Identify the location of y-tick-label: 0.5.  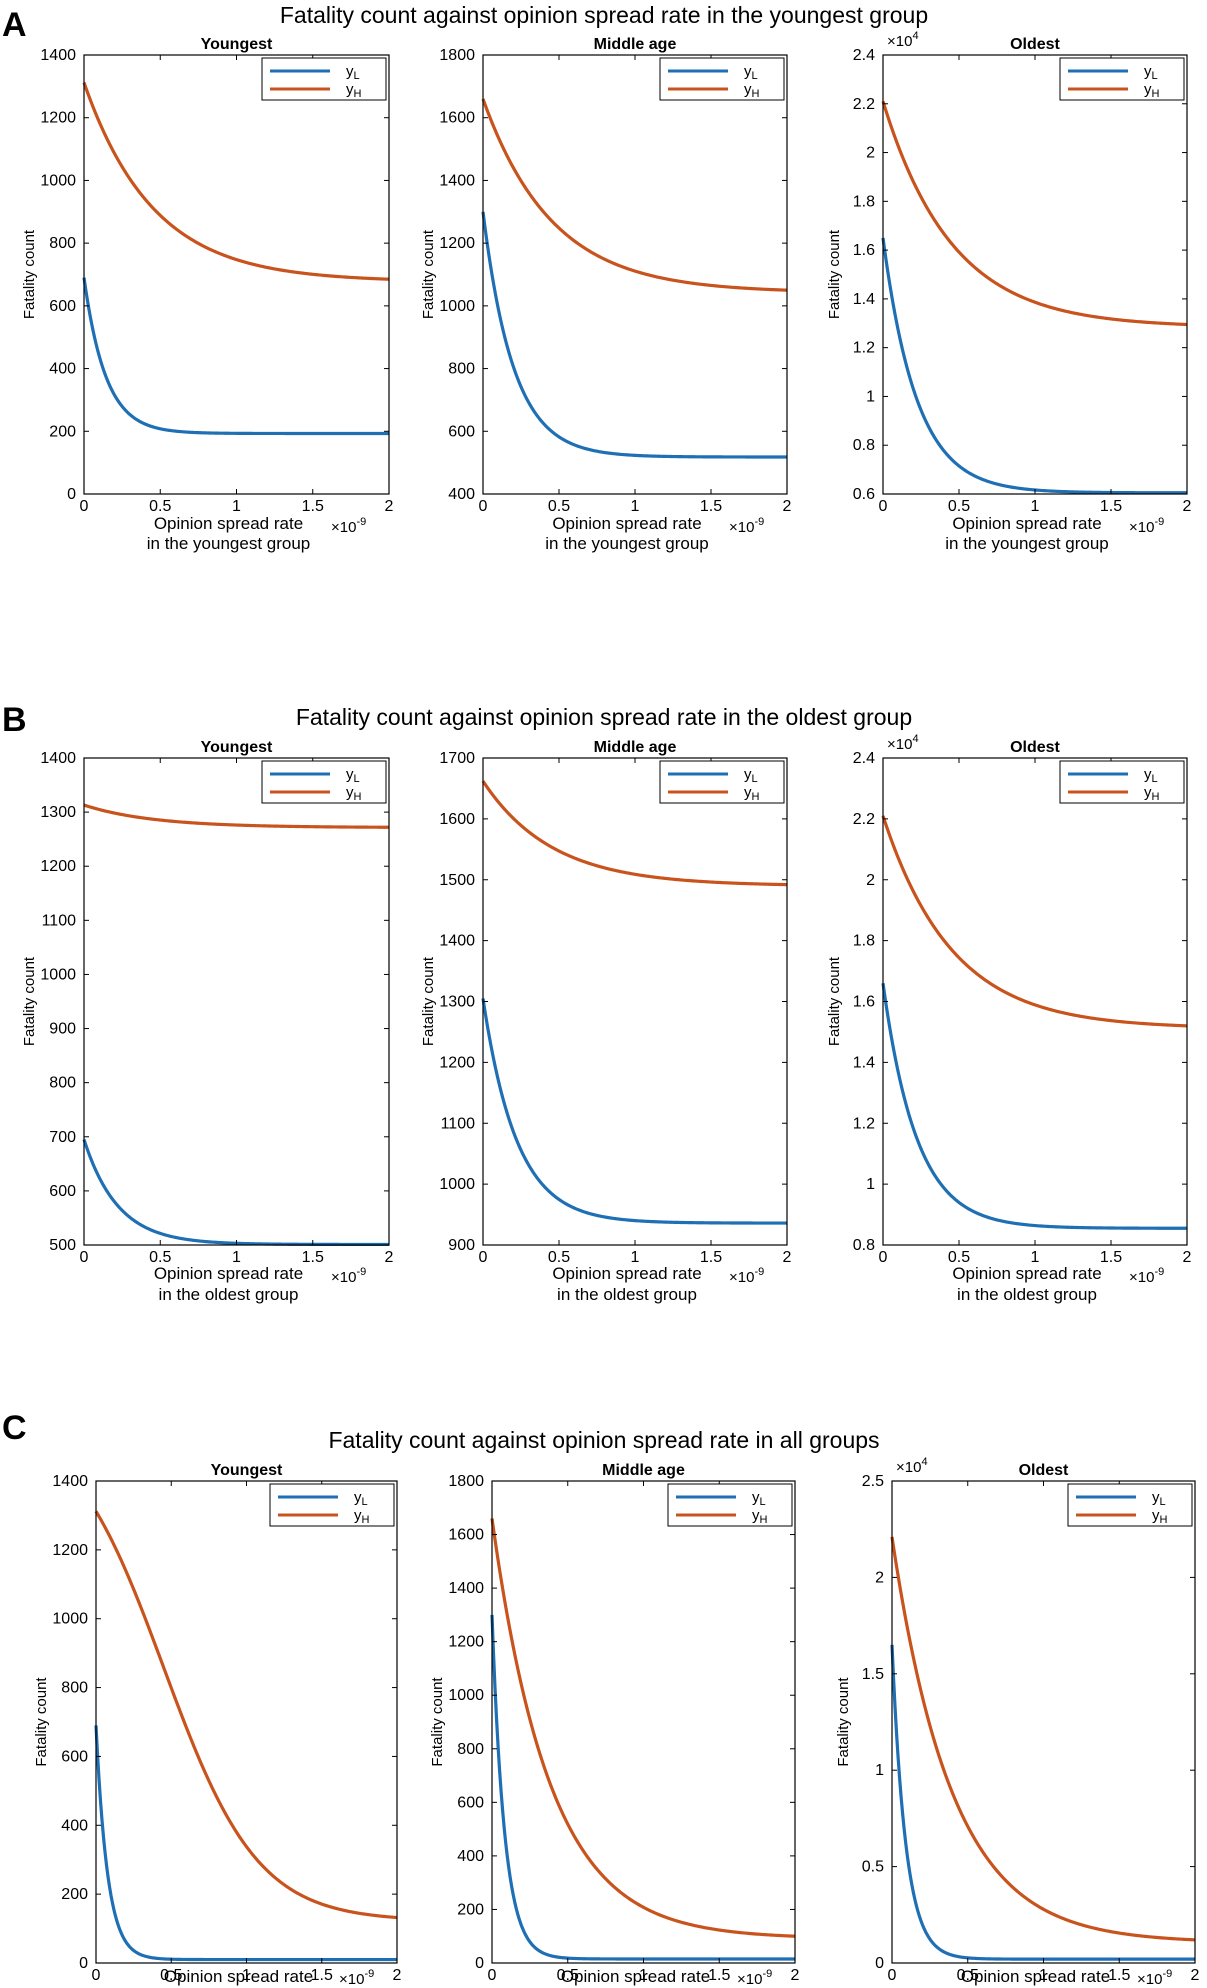
(873, 1867).